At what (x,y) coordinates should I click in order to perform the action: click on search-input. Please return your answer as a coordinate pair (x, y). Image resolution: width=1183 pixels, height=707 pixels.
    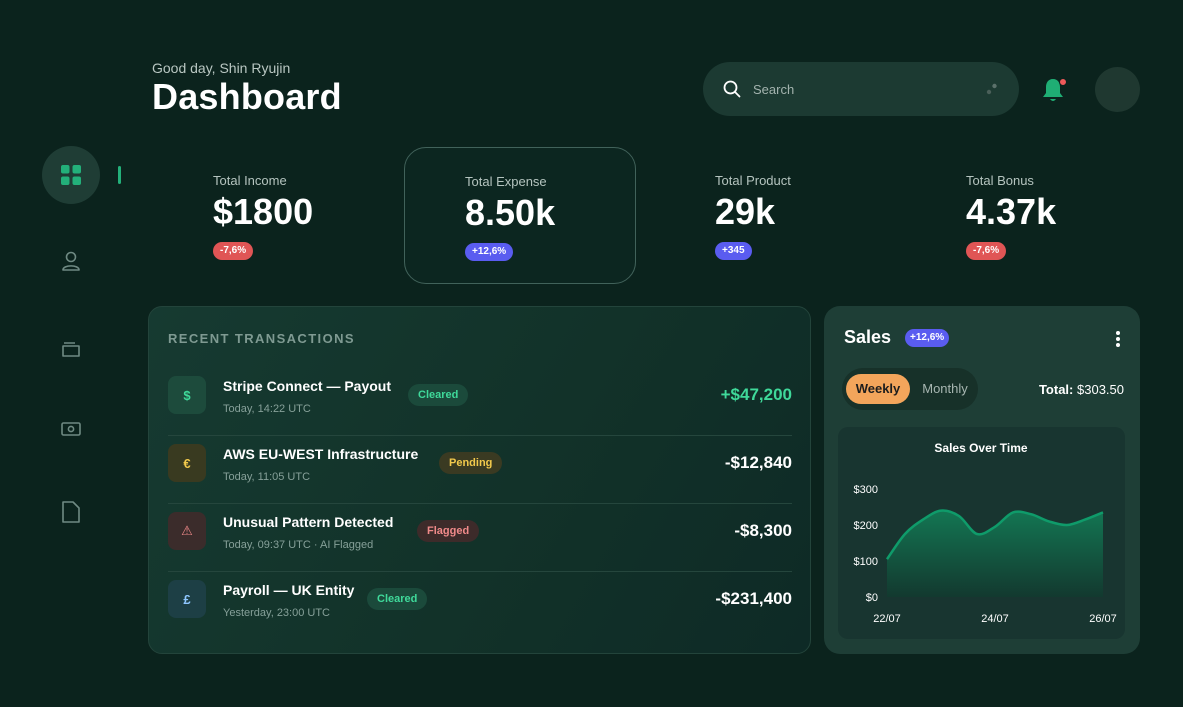
    Looking at the image, I should click on (863, 89).